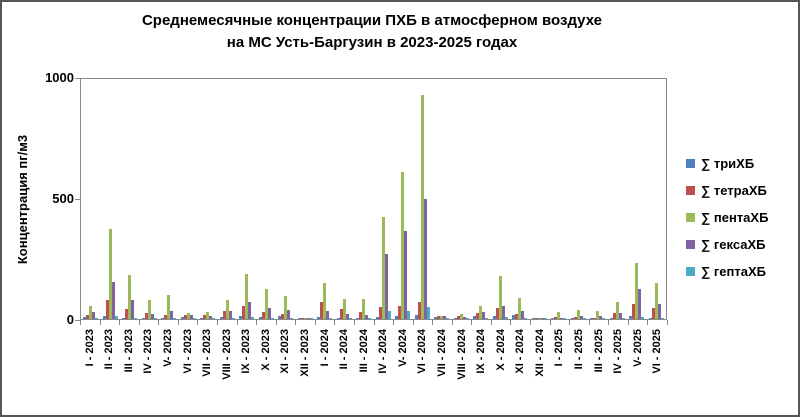 This screenshot has width=800, height=417. Describe the element at coordinates (211, 317) in the screenshot. I see `bar-s3-c6` at that location.